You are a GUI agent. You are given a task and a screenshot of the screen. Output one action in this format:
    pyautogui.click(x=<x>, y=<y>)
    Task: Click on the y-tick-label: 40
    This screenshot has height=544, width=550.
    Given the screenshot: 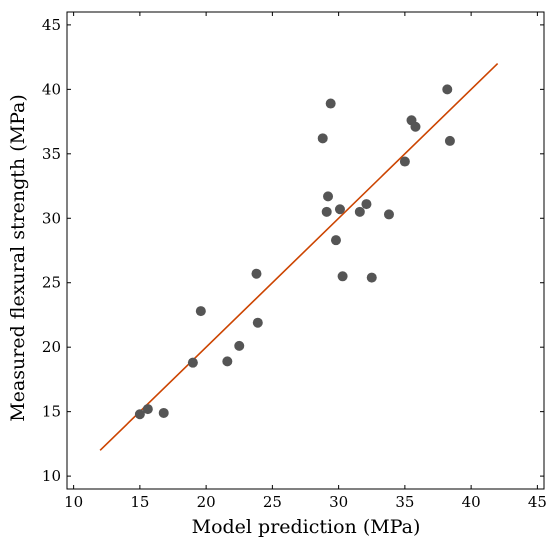 What is the action you would take?
    pyautogui.click(x=51, y=89)
    